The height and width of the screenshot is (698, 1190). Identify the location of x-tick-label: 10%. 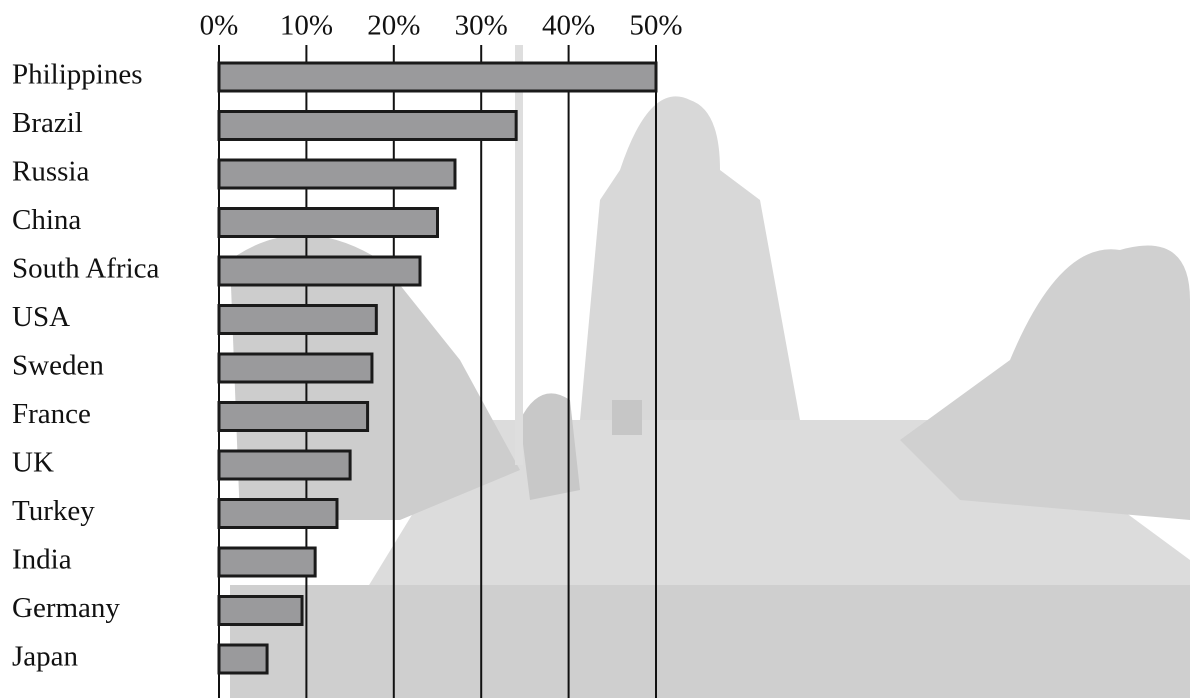
(306, 26).